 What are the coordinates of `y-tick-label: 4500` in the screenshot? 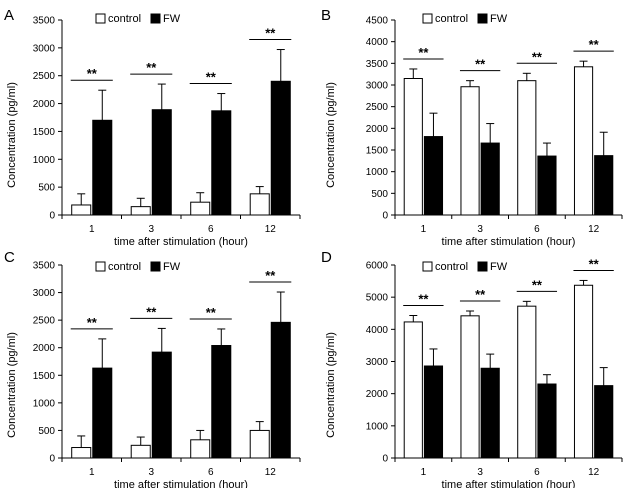 It's located at (377, 21).